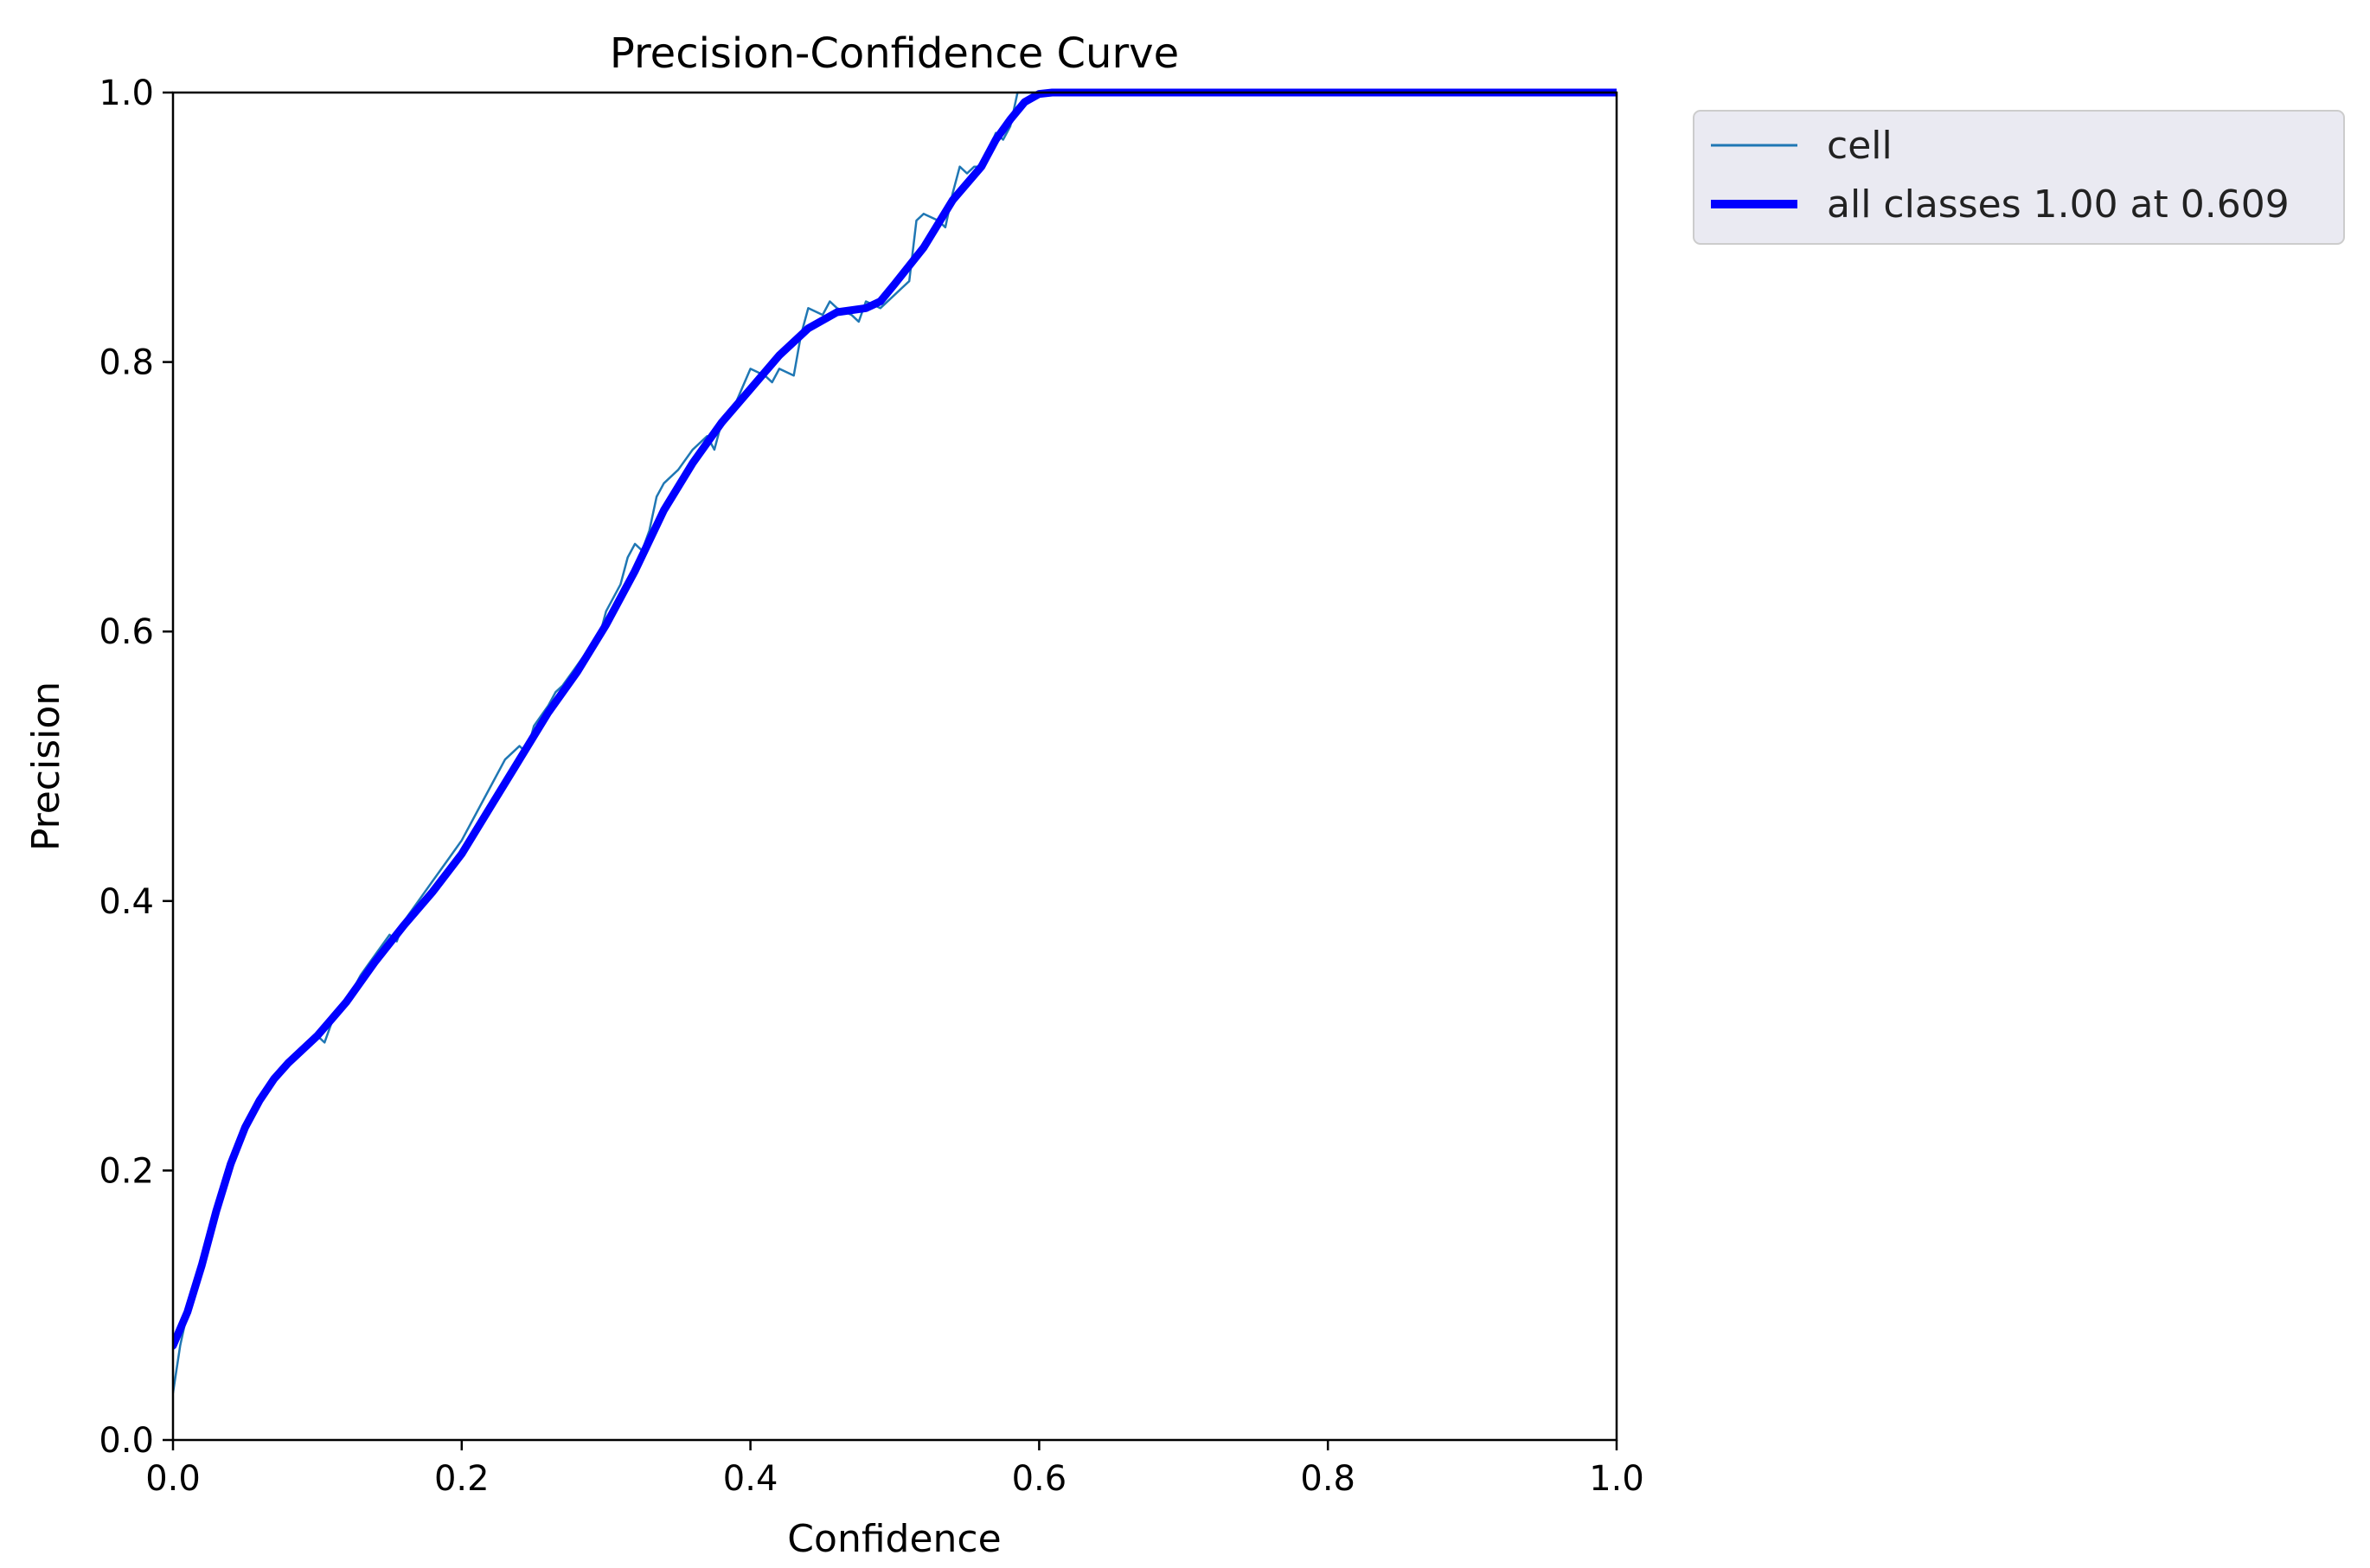 The width and height of the screenshot is (2370, 1568). Describe the element at coordinates (127, 93) in the screenshot. I see `y-tick-label: 1.0` at that location.